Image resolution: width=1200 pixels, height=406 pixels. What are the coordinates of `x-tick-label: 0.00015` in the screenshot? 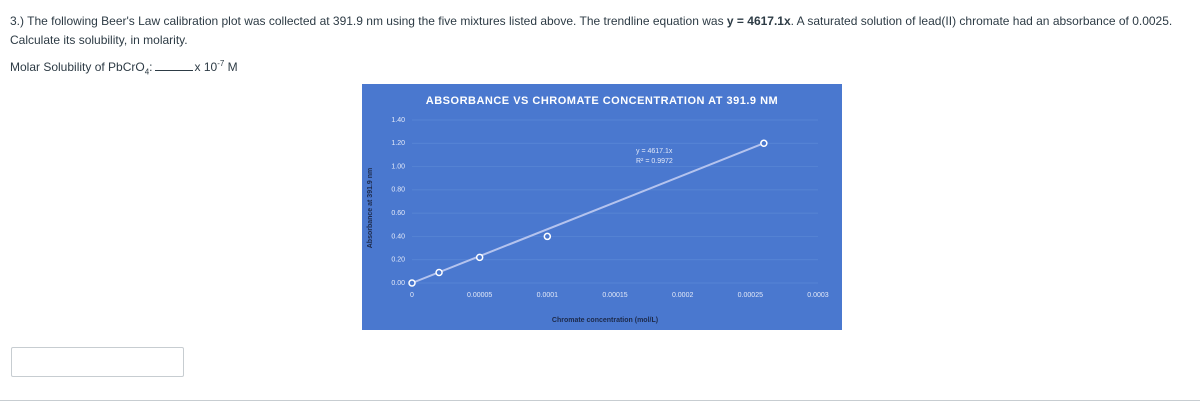 It's located at (614, 295).